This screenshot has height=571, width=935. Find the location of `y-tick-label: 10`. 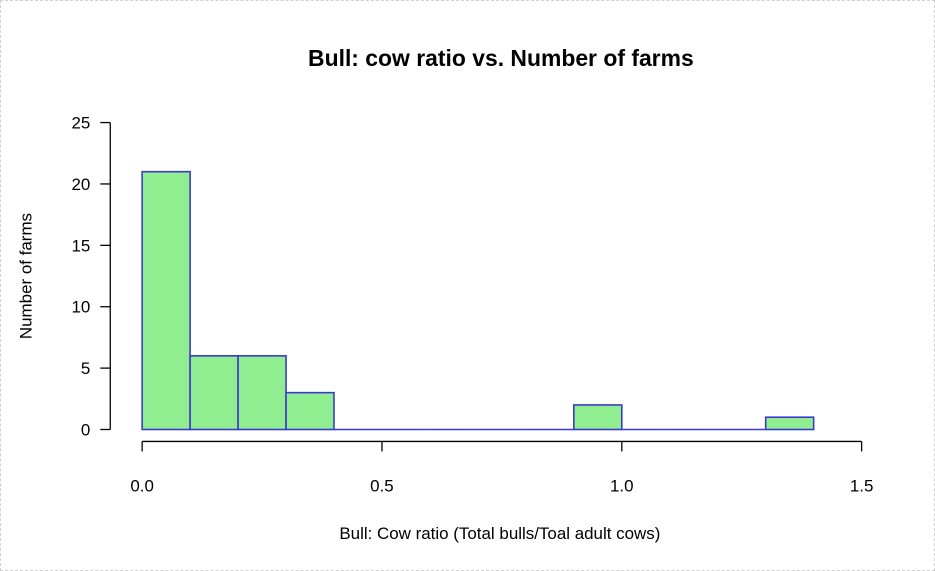

y-tick-label: 10 is located at coordinates (80, 307).